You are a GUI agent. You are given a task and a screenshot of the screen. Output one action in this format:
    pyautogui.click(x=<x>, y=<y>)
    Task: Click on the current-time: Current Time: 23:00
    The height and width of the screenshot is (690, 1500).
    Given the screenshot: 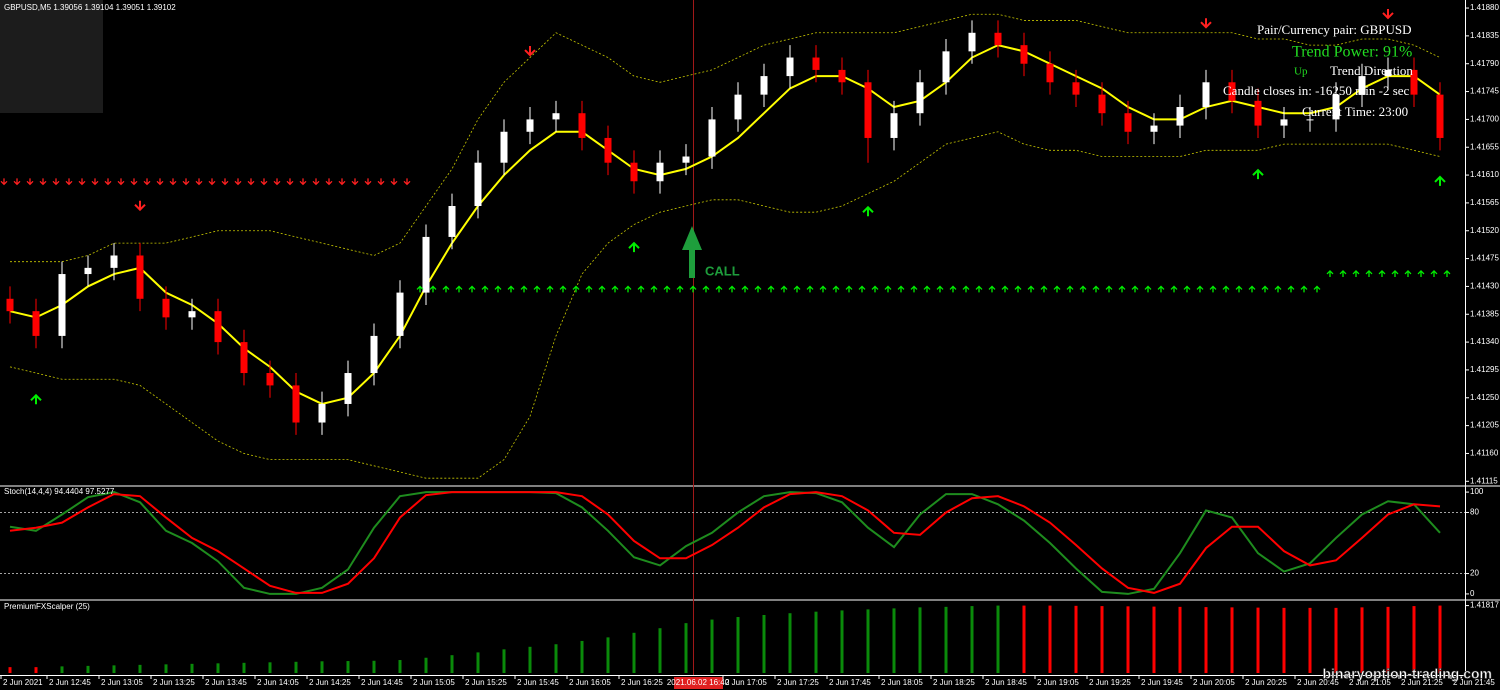 What is the action you would take?
    pyautogui.click(x=1355, y=111)
    